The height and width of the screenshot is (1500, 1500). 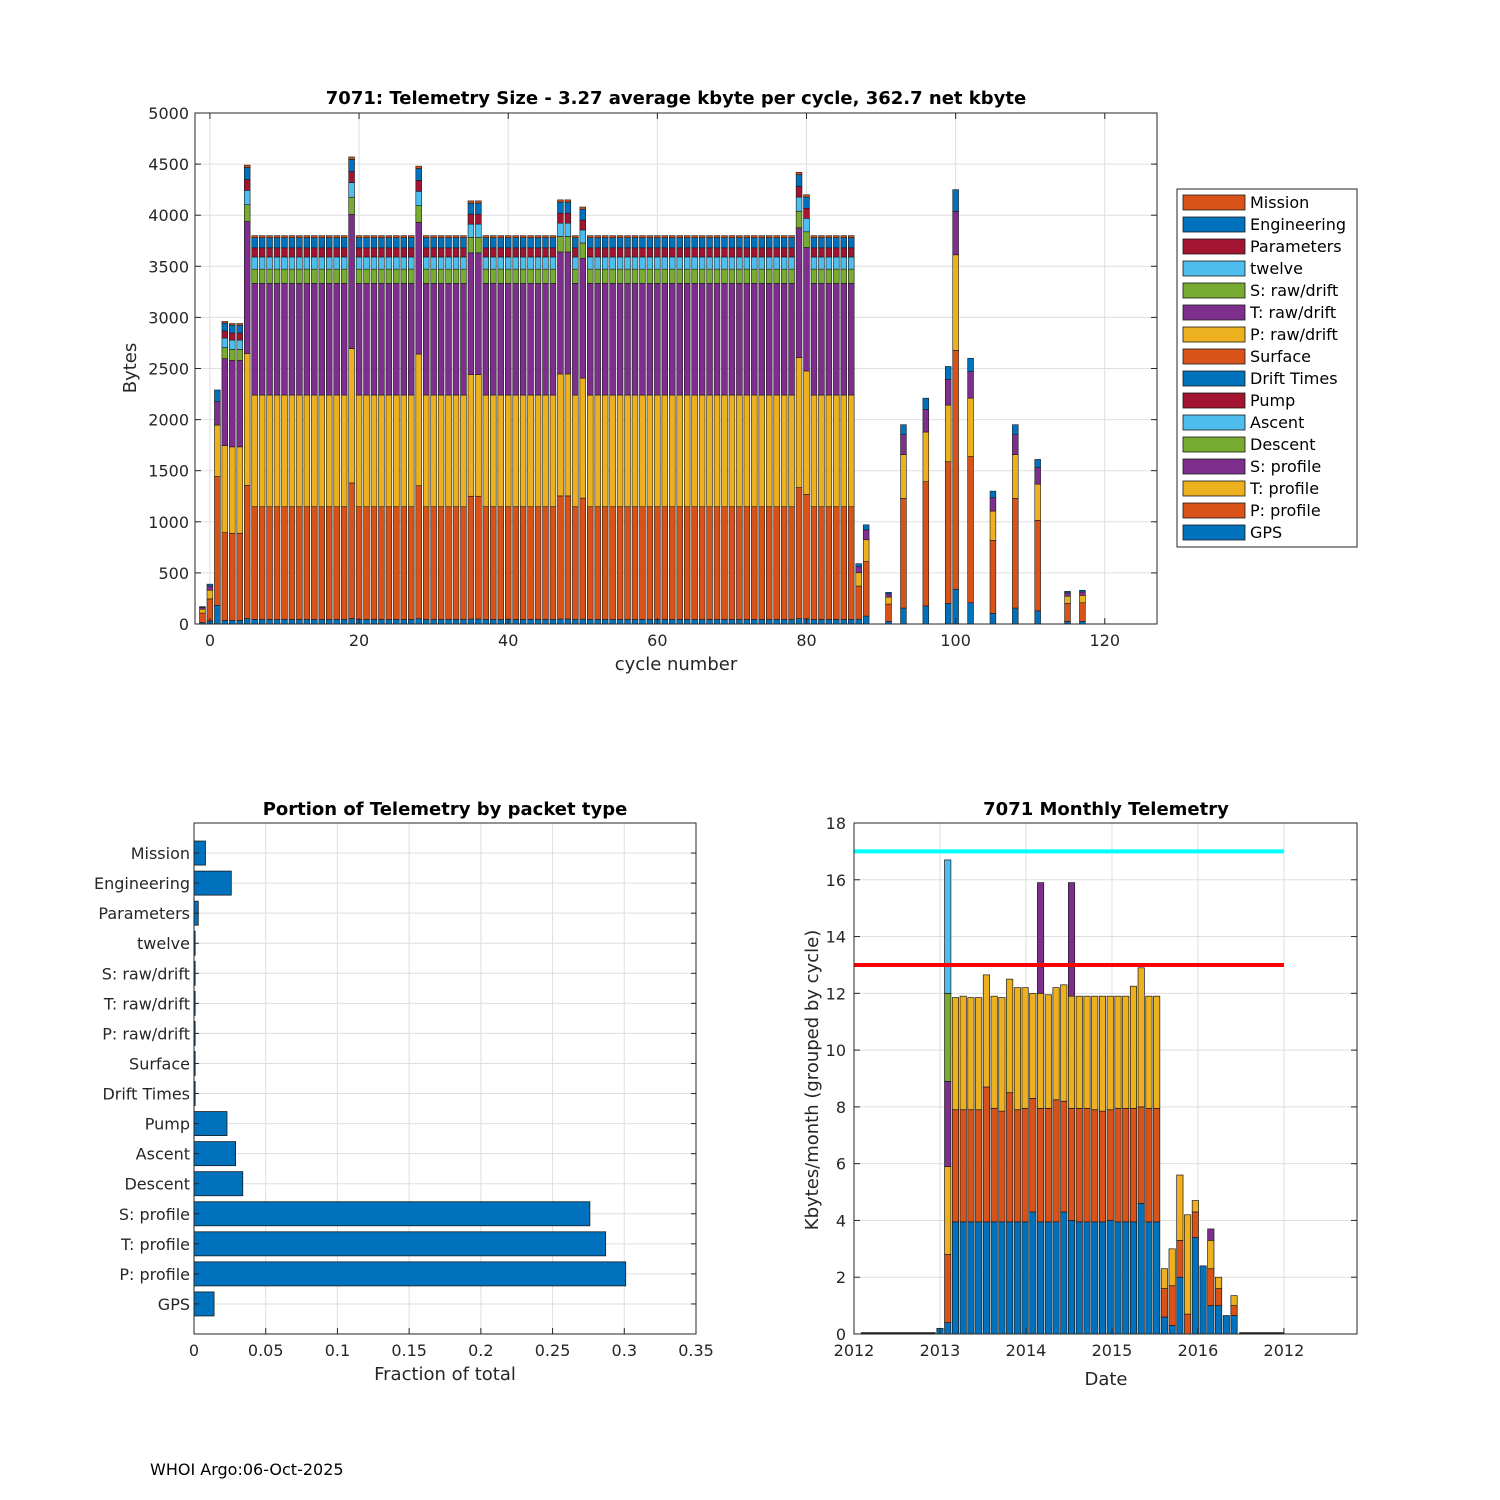 I want to click on legend-entry: twelve, so click(x=1276, y=268).